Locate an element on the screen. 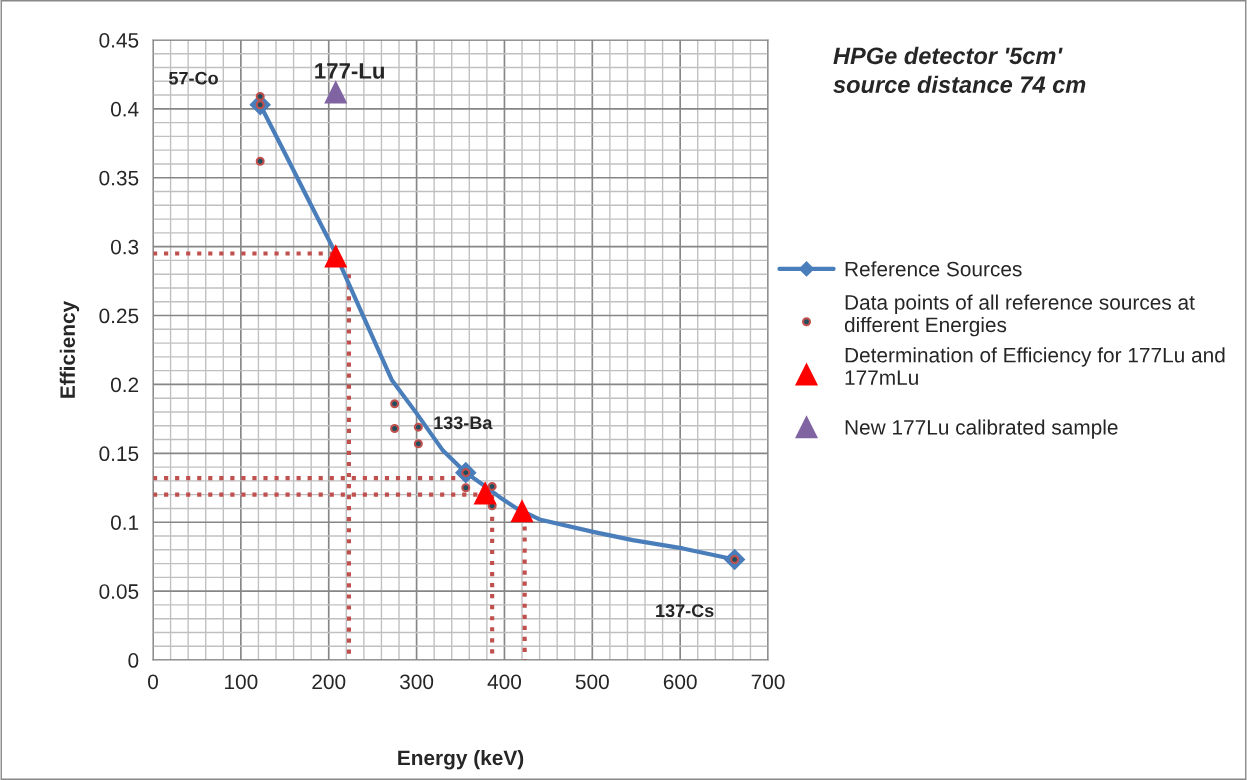  x-tick-label: 600 is located at coordinates (680, 682).